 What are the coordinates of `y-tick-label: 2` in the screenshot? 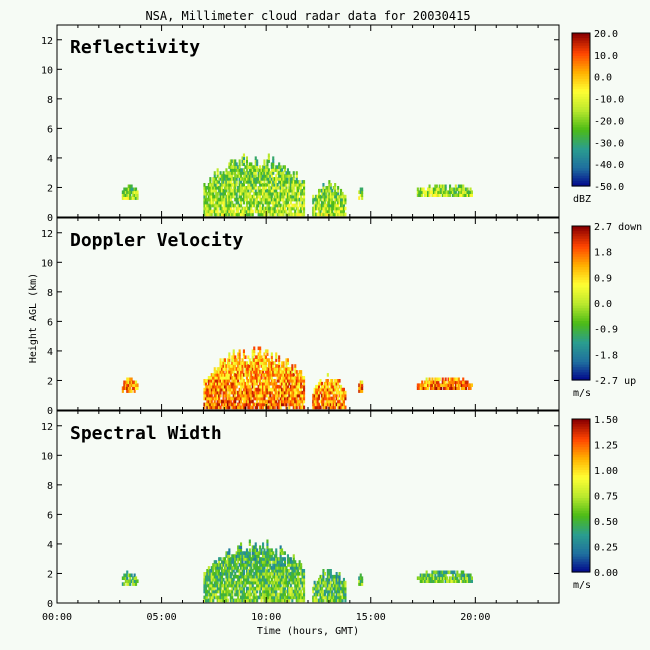 It's located at (50, 574).